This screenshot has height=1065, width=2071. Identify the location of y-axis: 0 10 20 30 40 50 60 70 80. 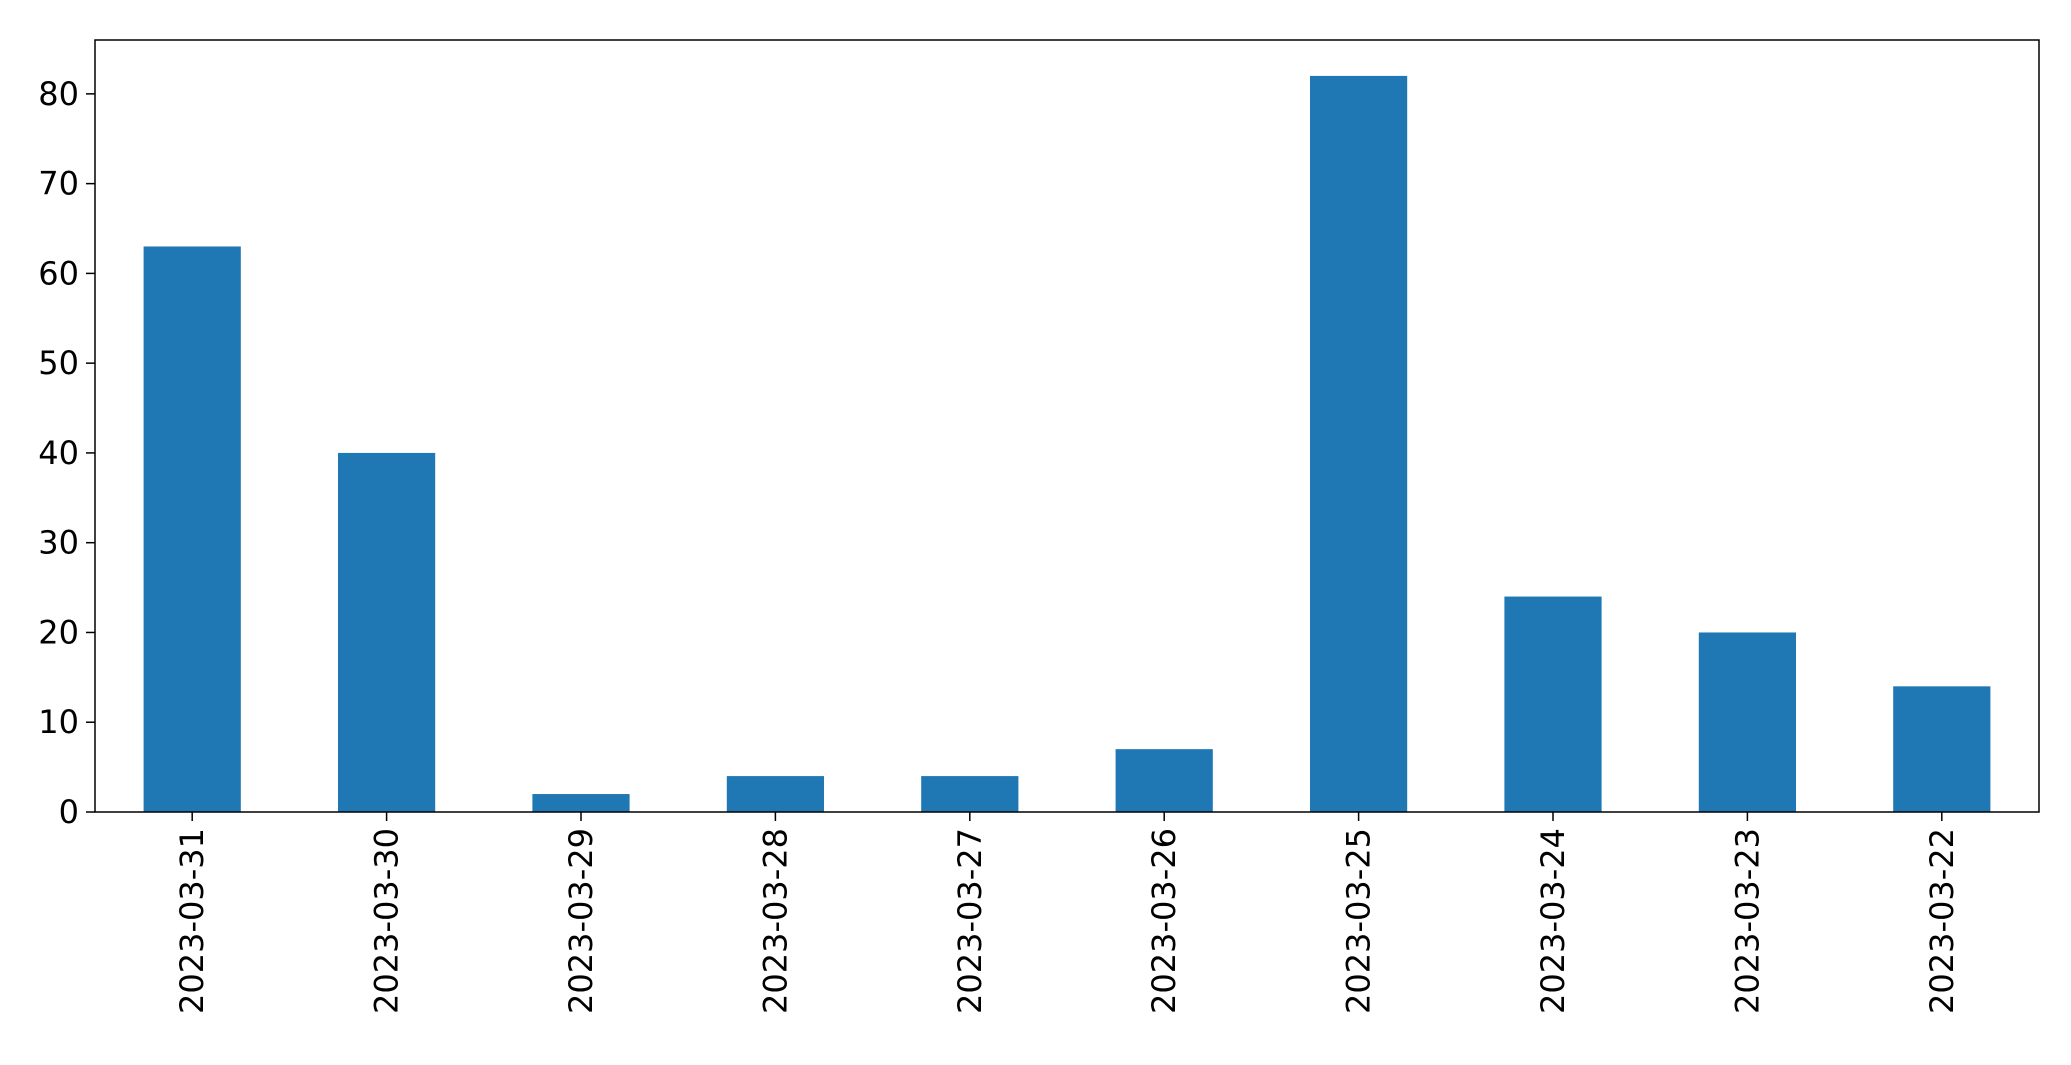
(66, 453).